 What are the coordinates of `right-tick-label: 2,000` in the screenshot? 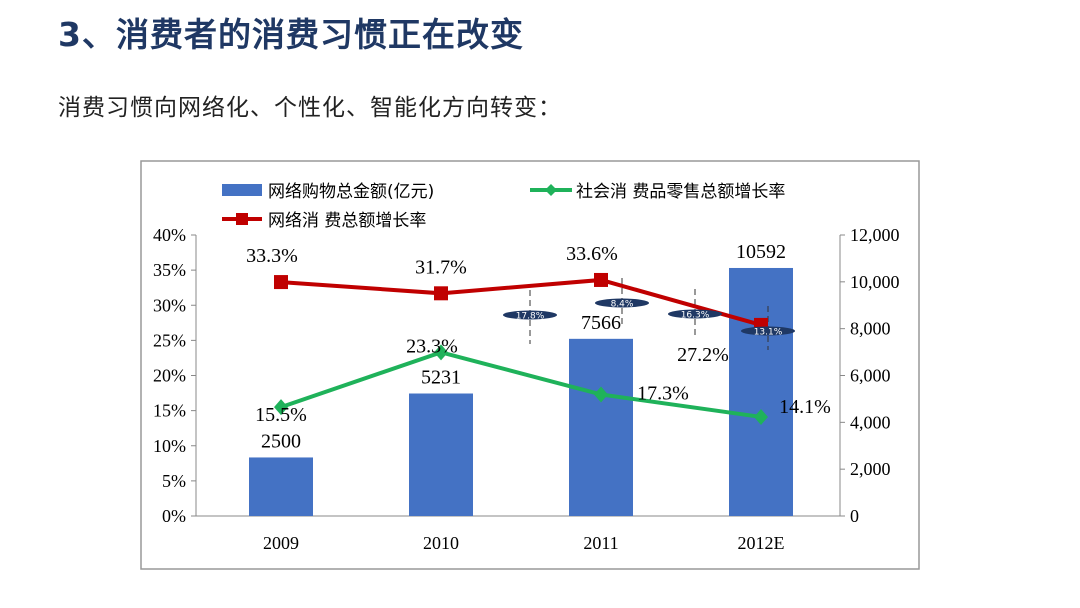 It's located at (870, 469).